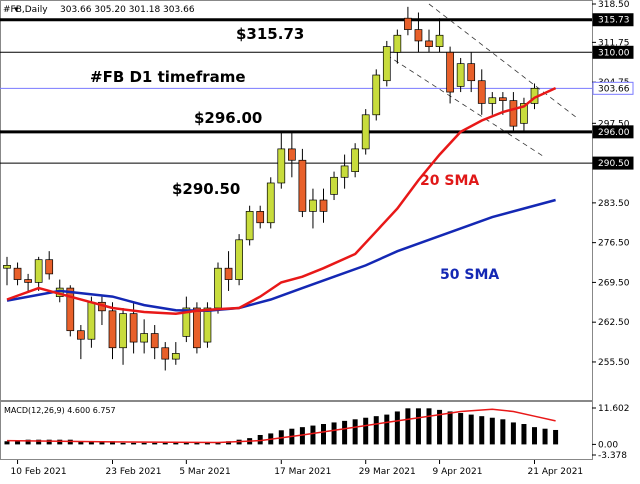  What do you see at coordinates (614, 164) in the screenshot?
I see `level-tag-label-4: 290.50` at bounding box center [614, 164].